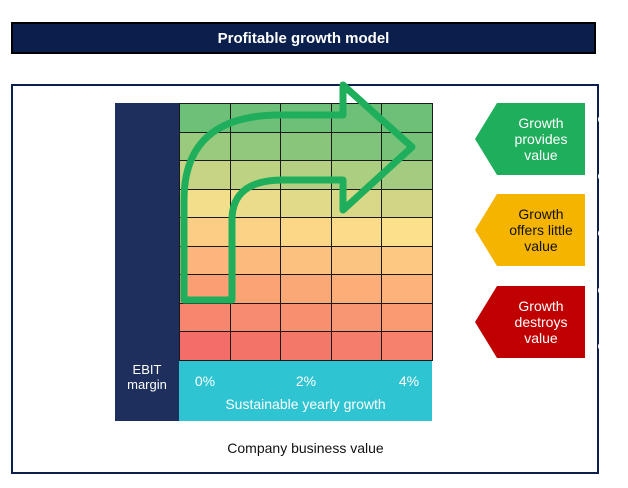 The image size is (628, 488). I want to click on title-bar: Profitable growth model, so click(303, 38).